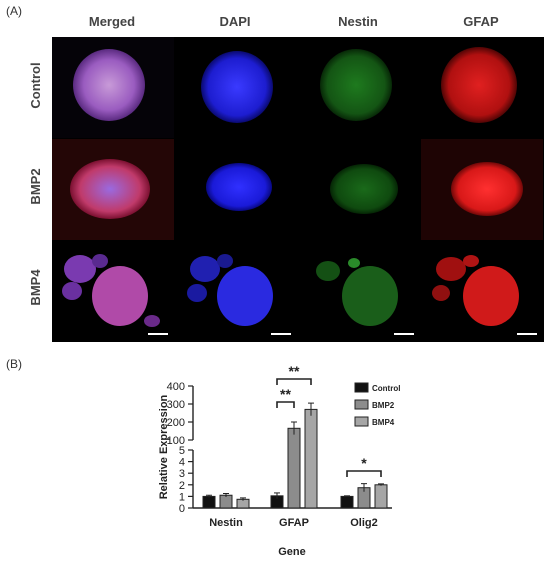  I want to click on legend-label-bmp4: BMP4, so click(383, 422).